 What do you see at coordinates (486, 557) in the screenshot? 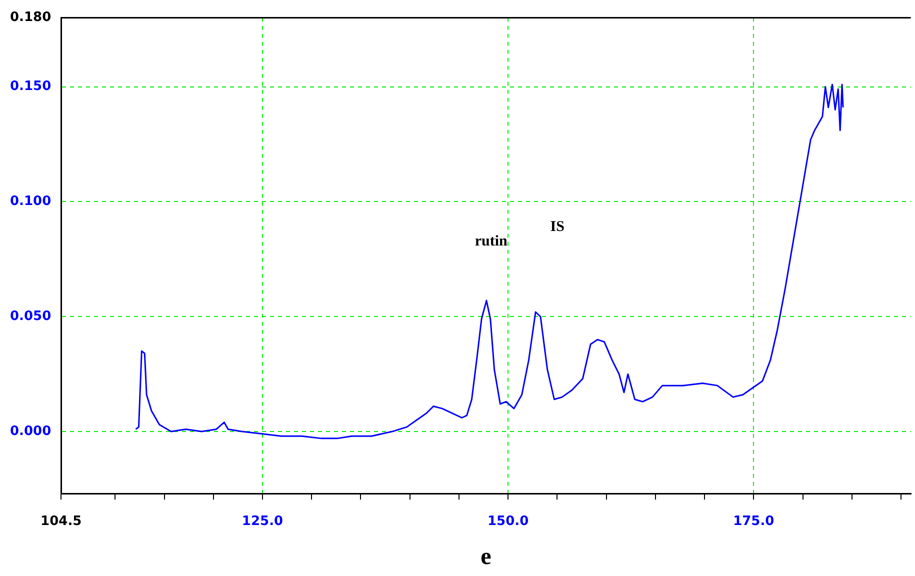
I see `x-axis-title: e` at bounding box center [486, 557].